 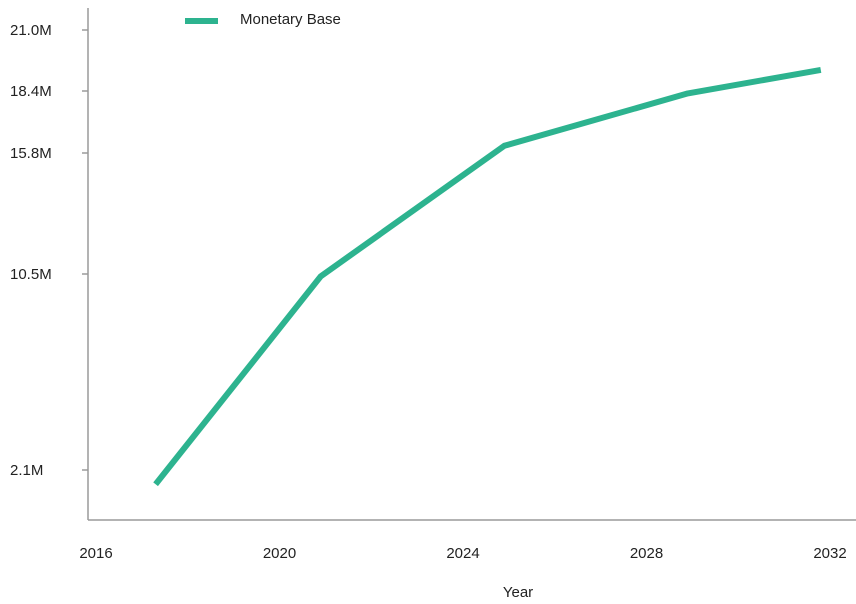 I want to click on y-ticks: 2.1M 10.5M 15.8M 18.4M 21.0M, so click(x=49, y=250).